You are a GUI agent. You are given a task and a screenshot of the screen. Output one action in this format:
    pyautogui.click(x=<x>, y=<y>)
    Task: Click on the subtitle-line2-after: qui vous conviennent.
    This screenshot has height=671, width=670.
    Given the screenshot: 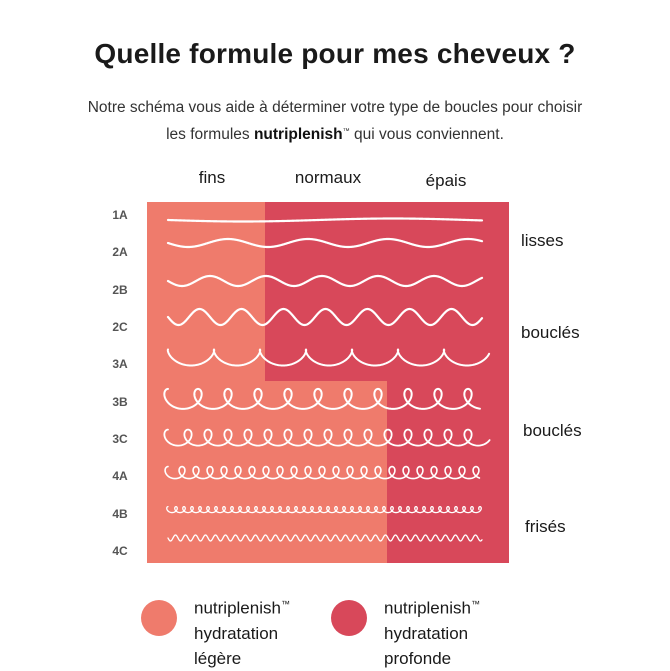 What is the action you would take?
    pyautogui.click(x=426, y=135)
    